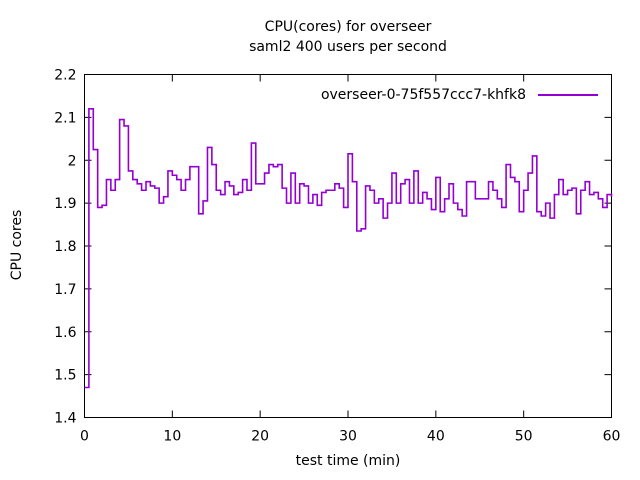 The image size is (640, 480). What do you see at coordinates (65, 204) in the screenshot?
I see `y-tick-label: 1.9` at bounding box center [65, 204].